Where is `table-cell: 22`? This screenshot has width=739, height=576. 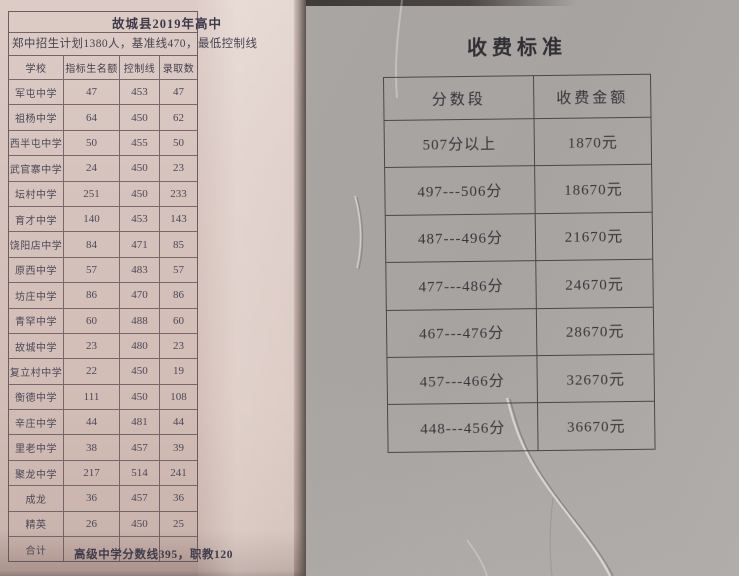
table-cell: 22 is located at coordinates (92, 371).